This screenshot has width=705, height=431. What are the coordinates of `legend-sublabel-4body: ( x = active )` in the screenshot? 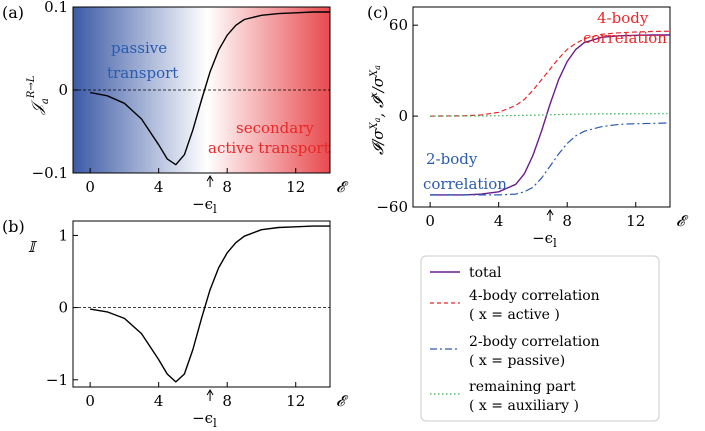 It's located at (514, 315).